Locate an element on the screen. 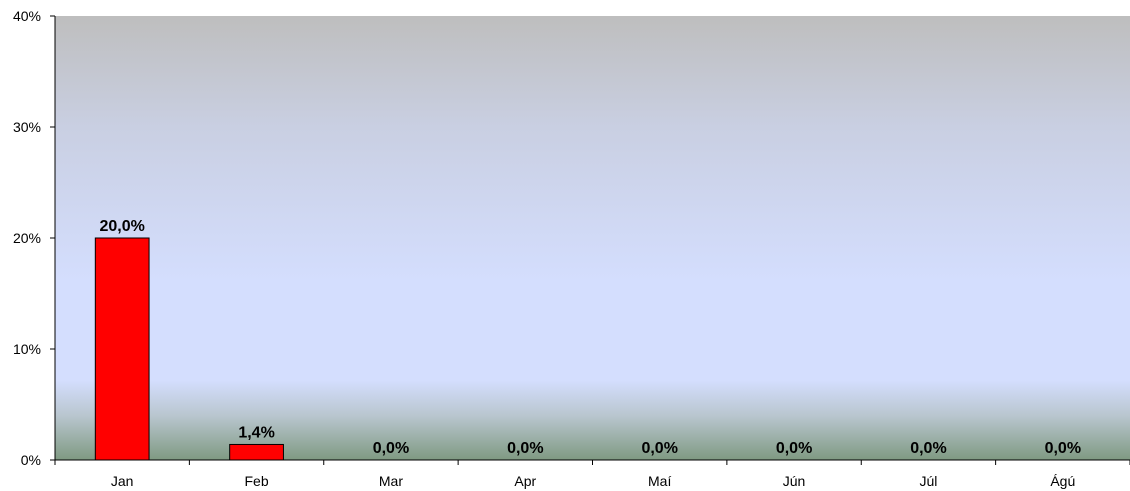 This screenshot has height=491, width=1130. x-tick-label: Júl is located at coordinates (928, 481).